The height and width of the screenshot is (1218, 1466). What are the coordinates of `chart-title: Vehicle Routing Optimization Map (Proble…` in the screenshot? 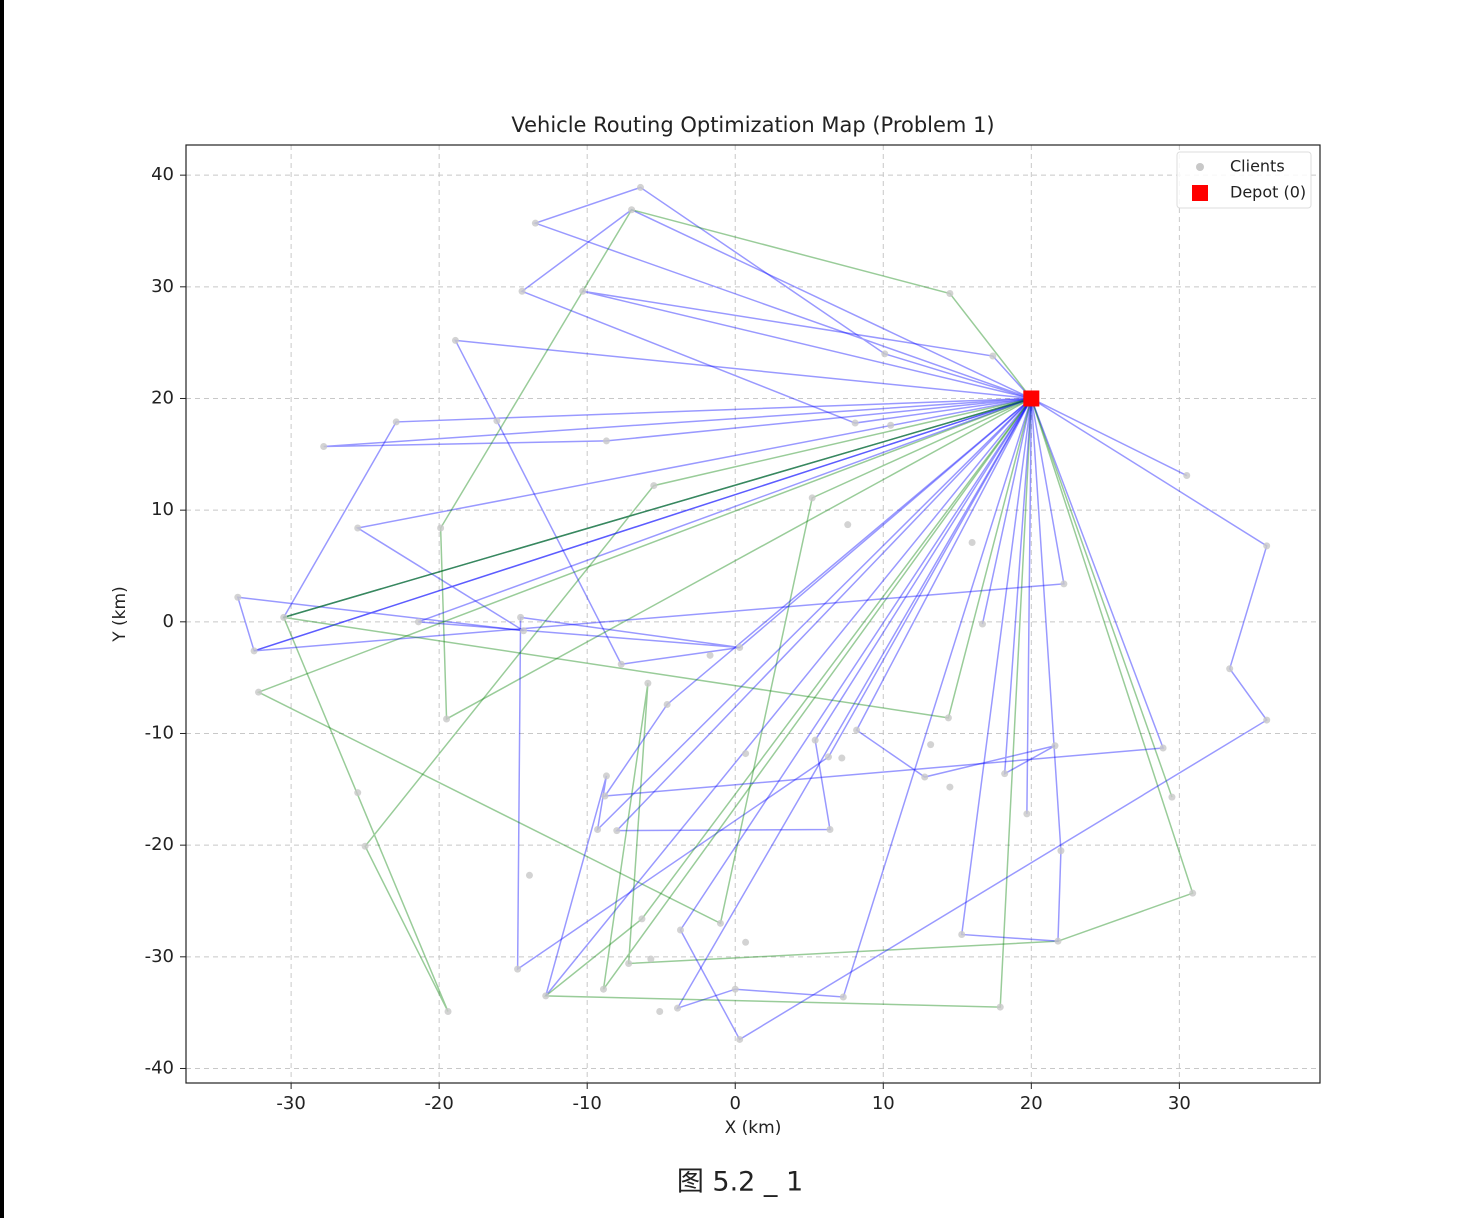 It's located at (752, 125).